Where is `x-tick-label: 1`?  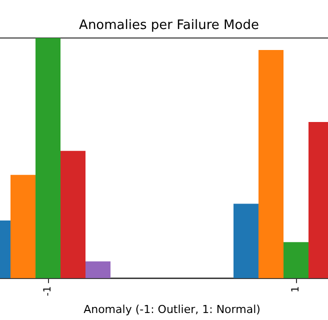 x-tick-label: 1 is located at coordinates (296, 289).